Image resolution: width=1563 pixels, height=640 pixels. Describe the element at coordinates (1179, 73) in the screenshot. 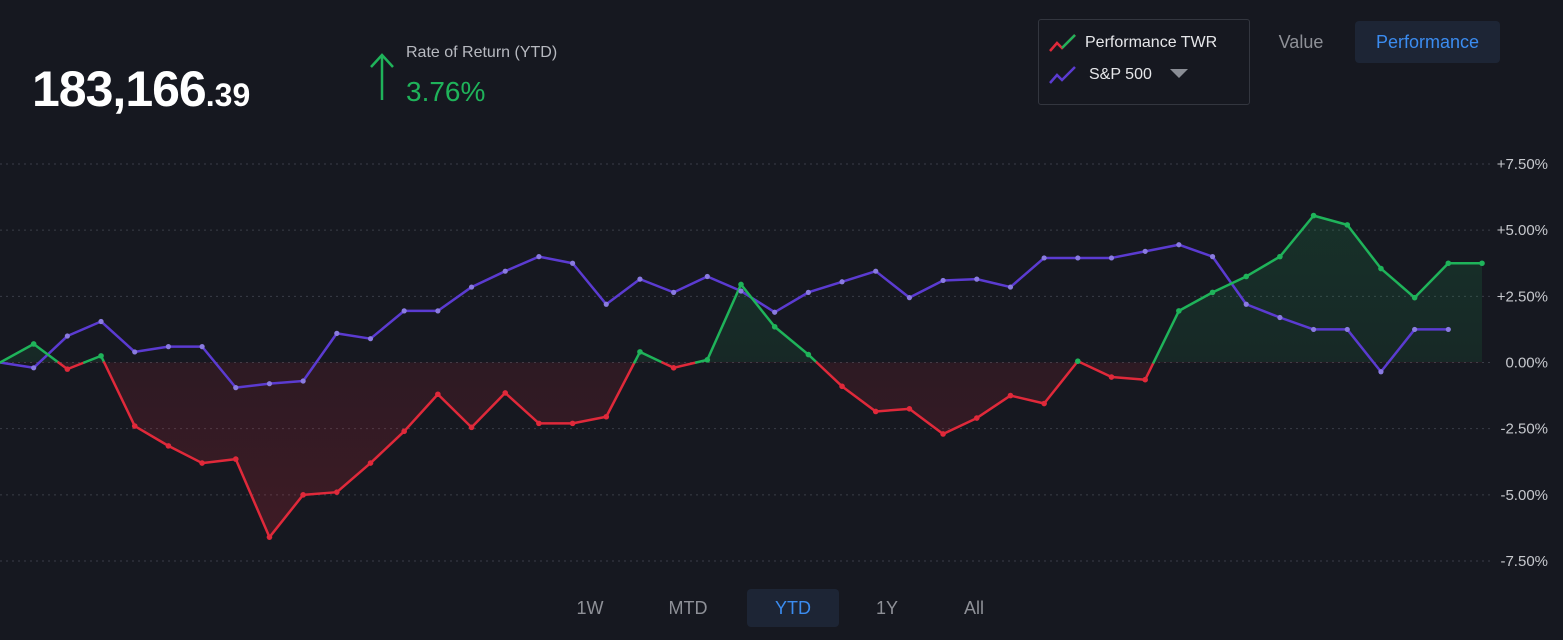

I see `benchmark-dropdown-caret-icon` at that location.